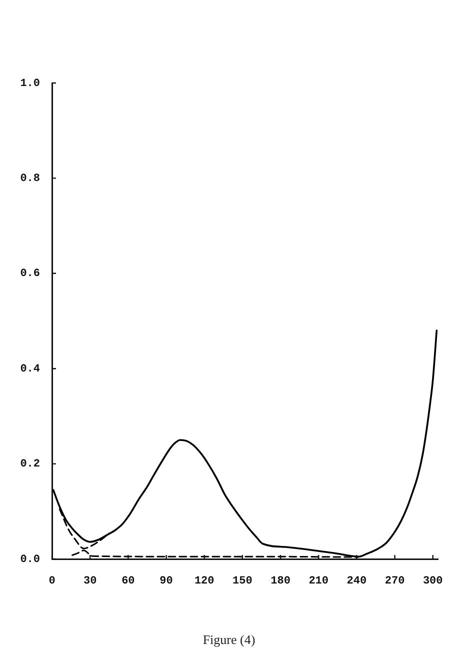 This screenshot has height=667, width=458. What do you see at coordinates (30, 178) in the screenshot?
I see `y-tick-label: 0.8` at bounding box center [30, 178].